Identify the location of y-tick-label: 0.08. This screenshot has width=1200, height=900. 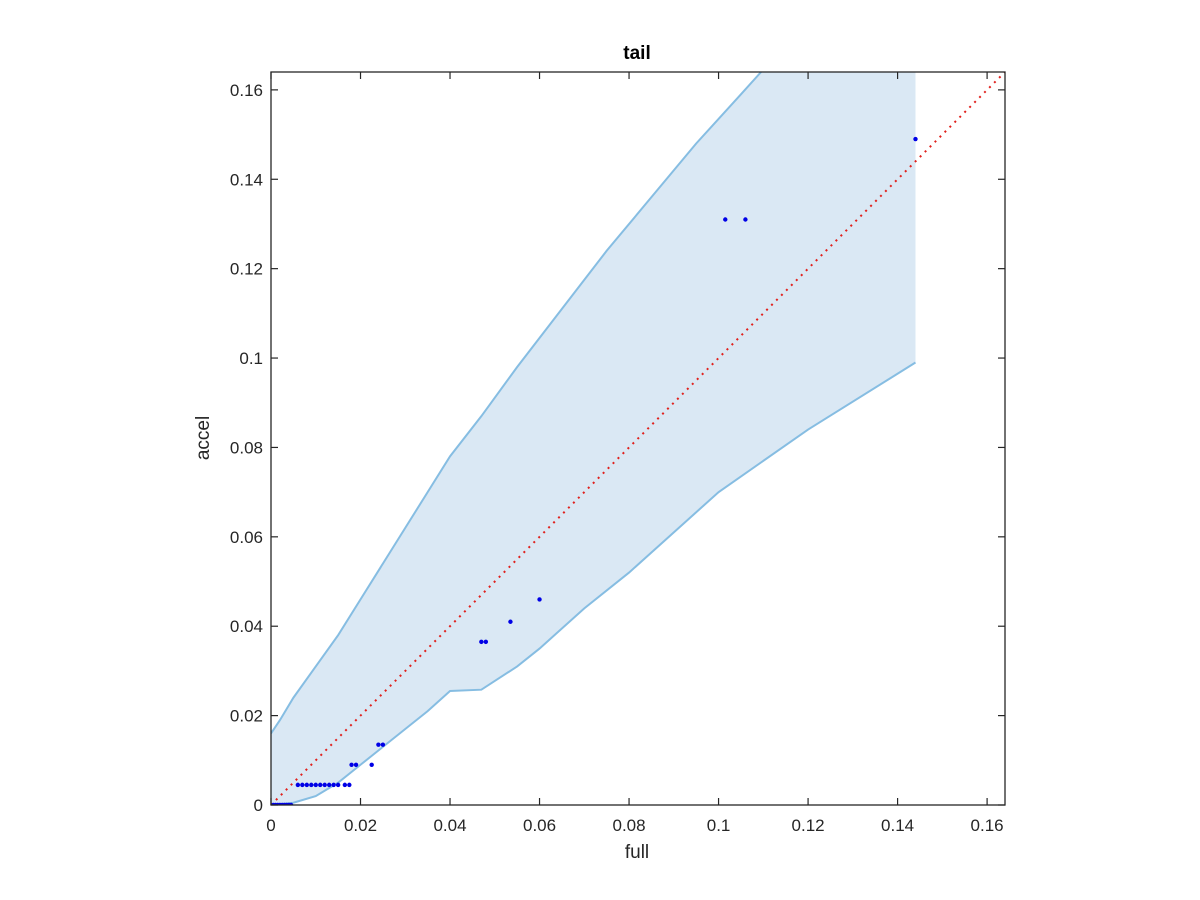
(246, 447).